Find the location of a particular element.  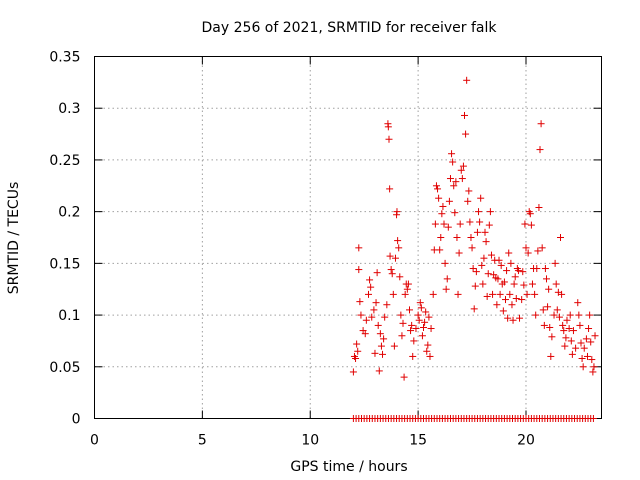

y-tick-label: 0 is located at coordinates (76, 420).